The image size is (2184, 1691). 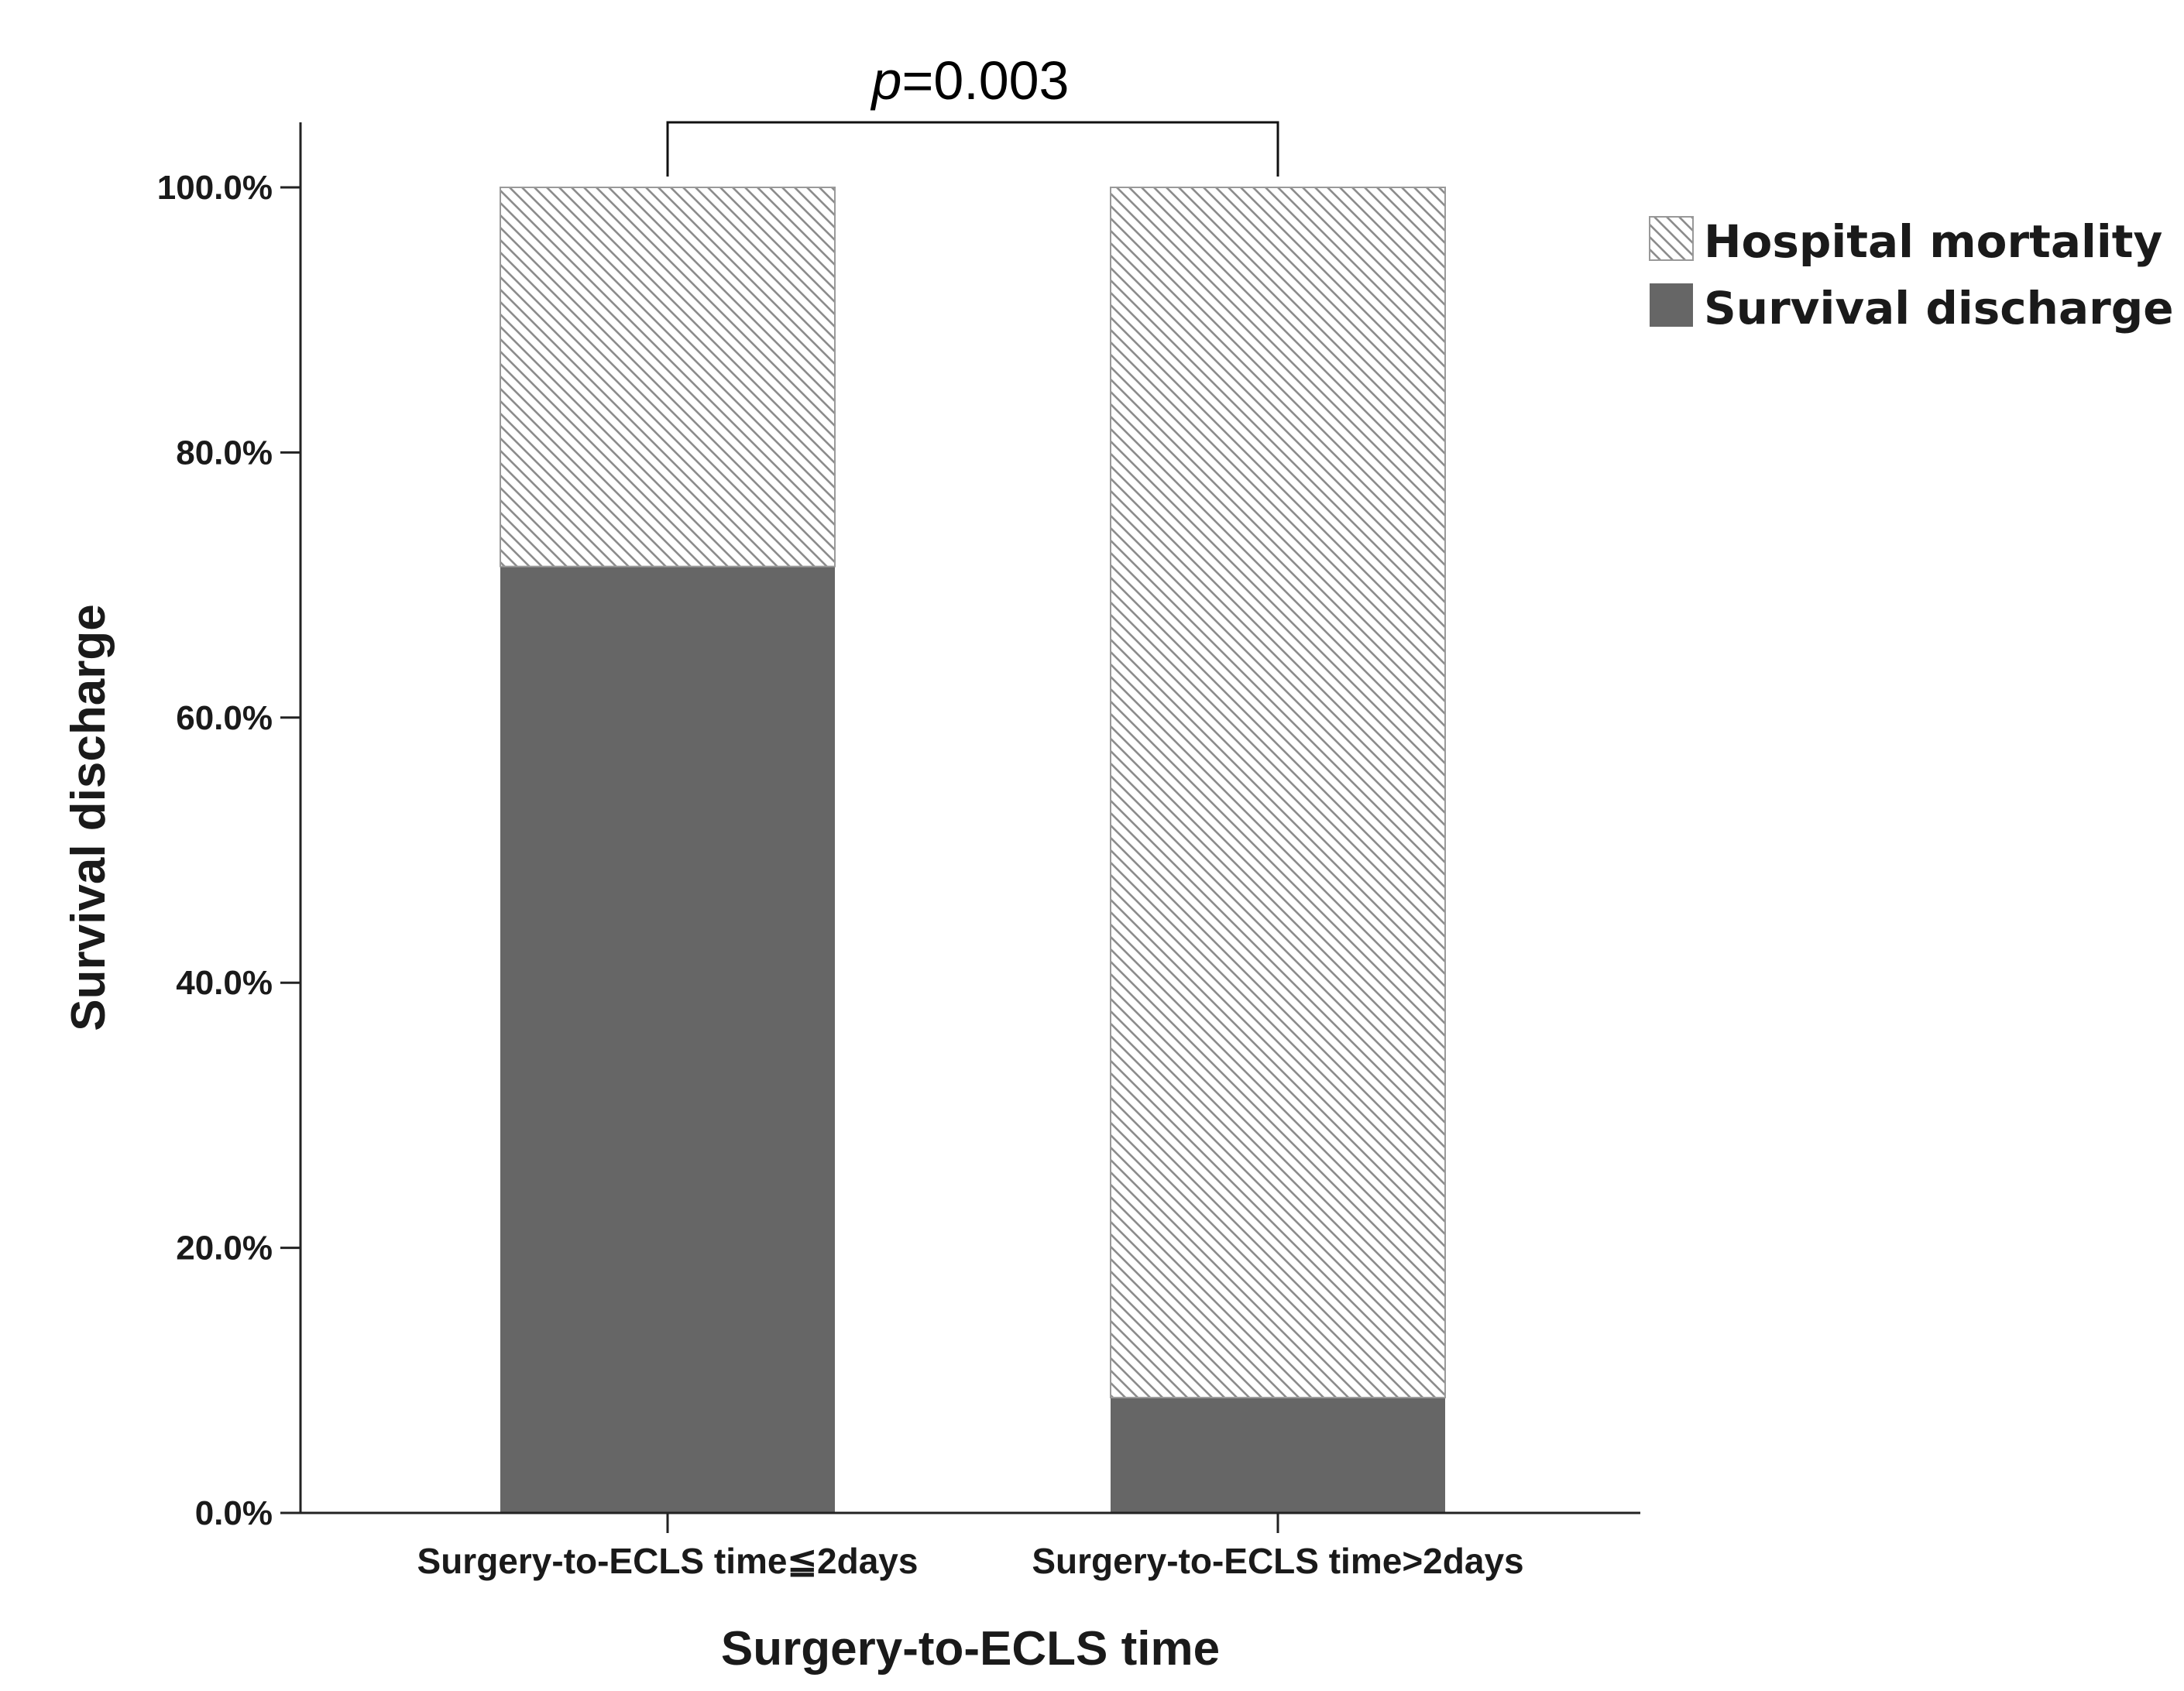 What do you see at coordinates (1671, 305) in the screenshot?
I see `legend-swatch-survival-discharge` at bounding box center [1671, 305].